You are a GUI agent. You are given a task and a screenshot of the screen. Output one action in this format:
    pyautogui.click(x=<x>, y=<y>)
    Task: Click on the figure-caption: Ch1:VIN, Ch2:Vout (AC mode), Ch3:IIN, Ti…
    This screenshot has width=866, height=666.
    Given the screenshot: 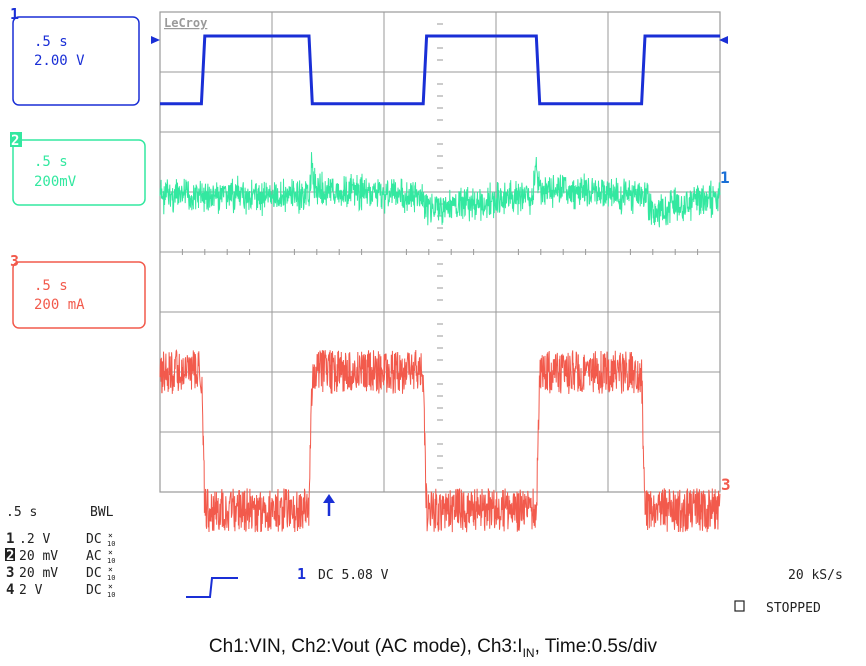 What is the action you would take?
    pyautogui.click(x=433, y=648)
    